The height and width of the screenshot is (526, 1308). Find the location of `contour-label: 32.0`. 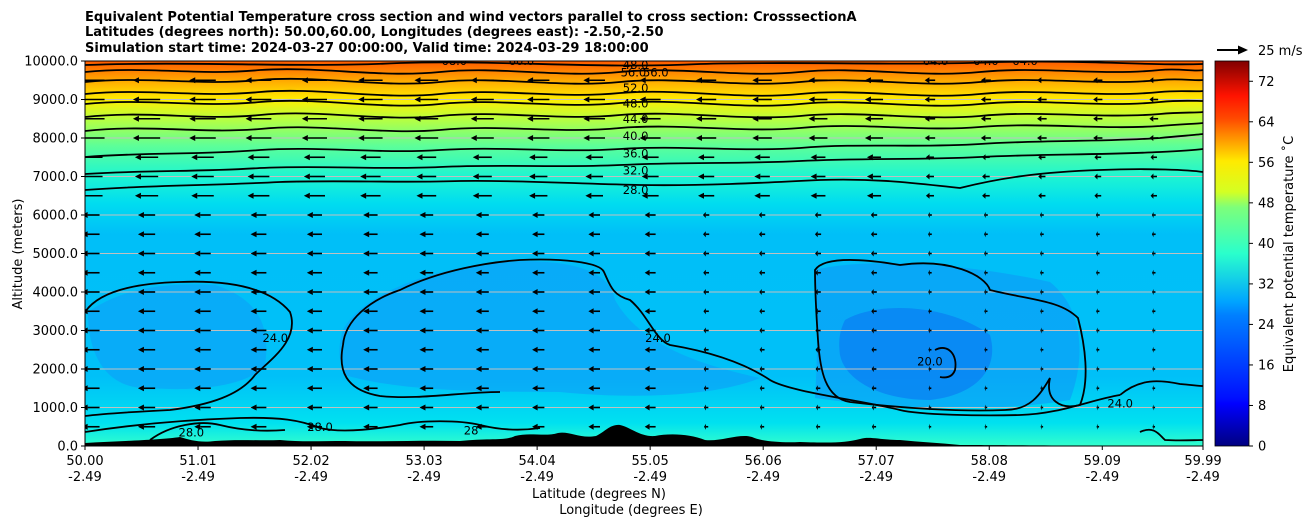

contour-label: 32.0 is located at coordinates (636, 171).